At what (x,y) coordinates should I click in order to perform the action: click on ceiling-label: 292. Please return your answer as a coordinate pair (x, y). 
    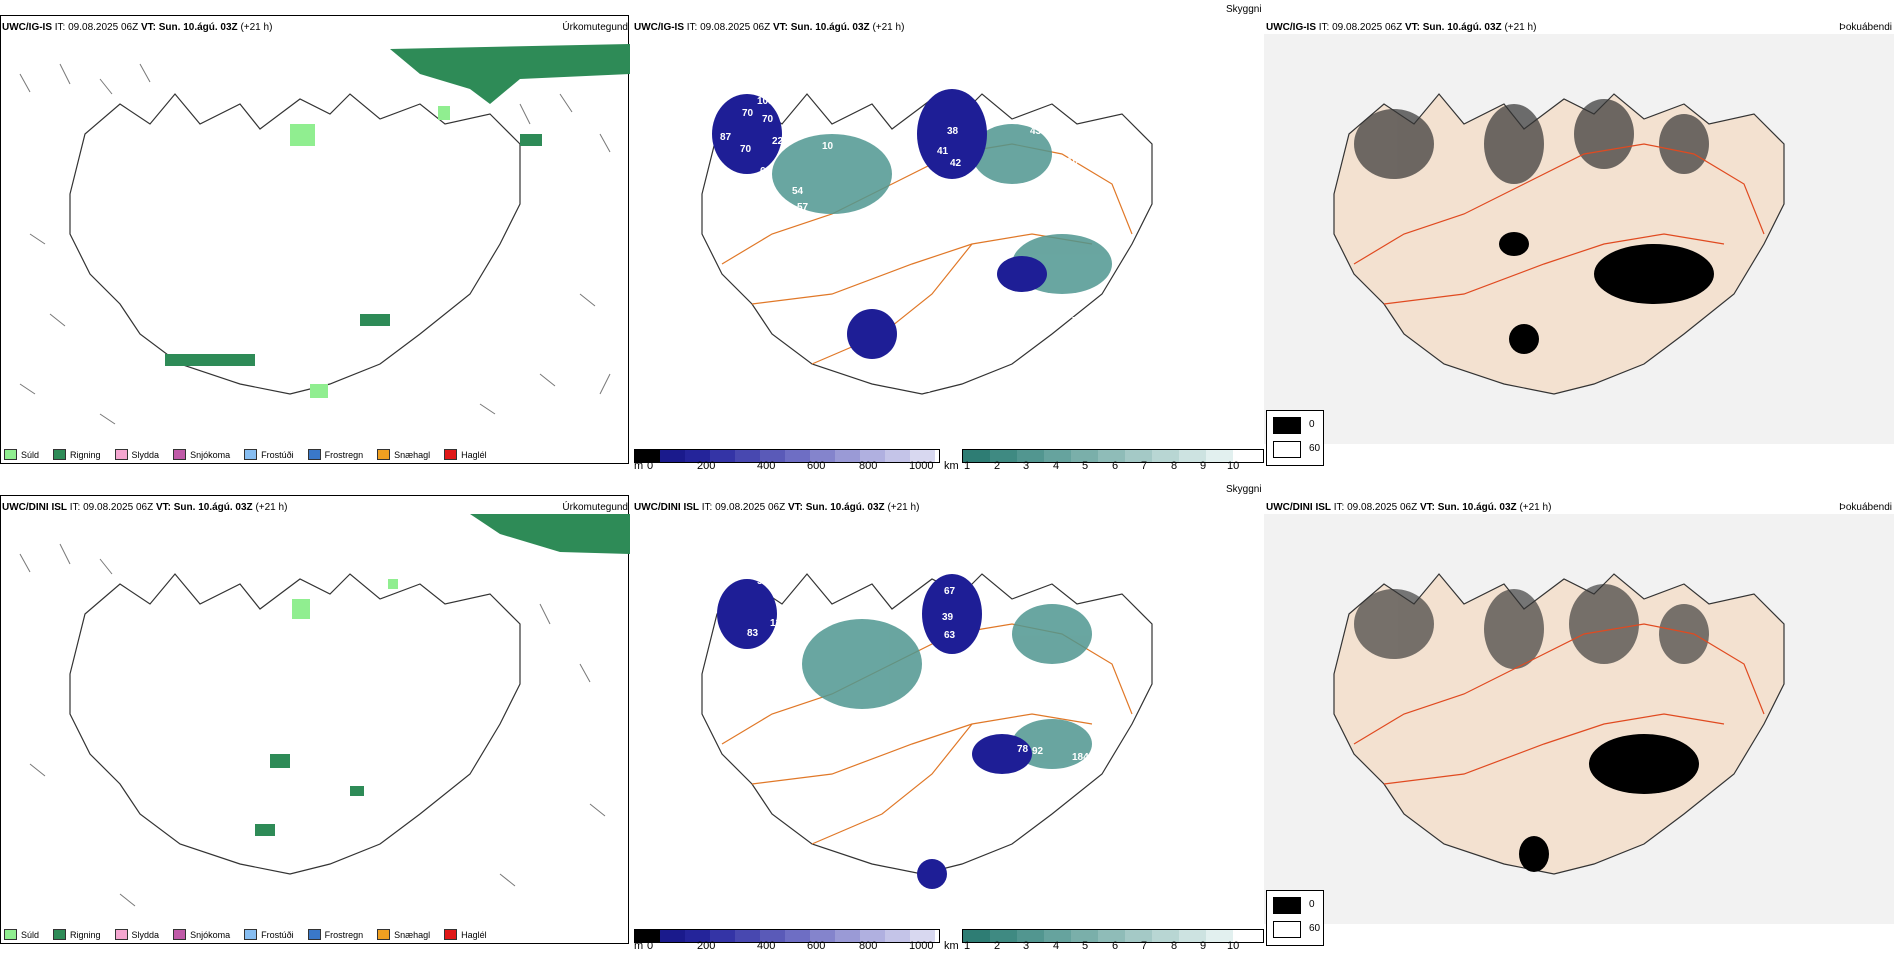
    Looking at the image, I should click on (775, 651).